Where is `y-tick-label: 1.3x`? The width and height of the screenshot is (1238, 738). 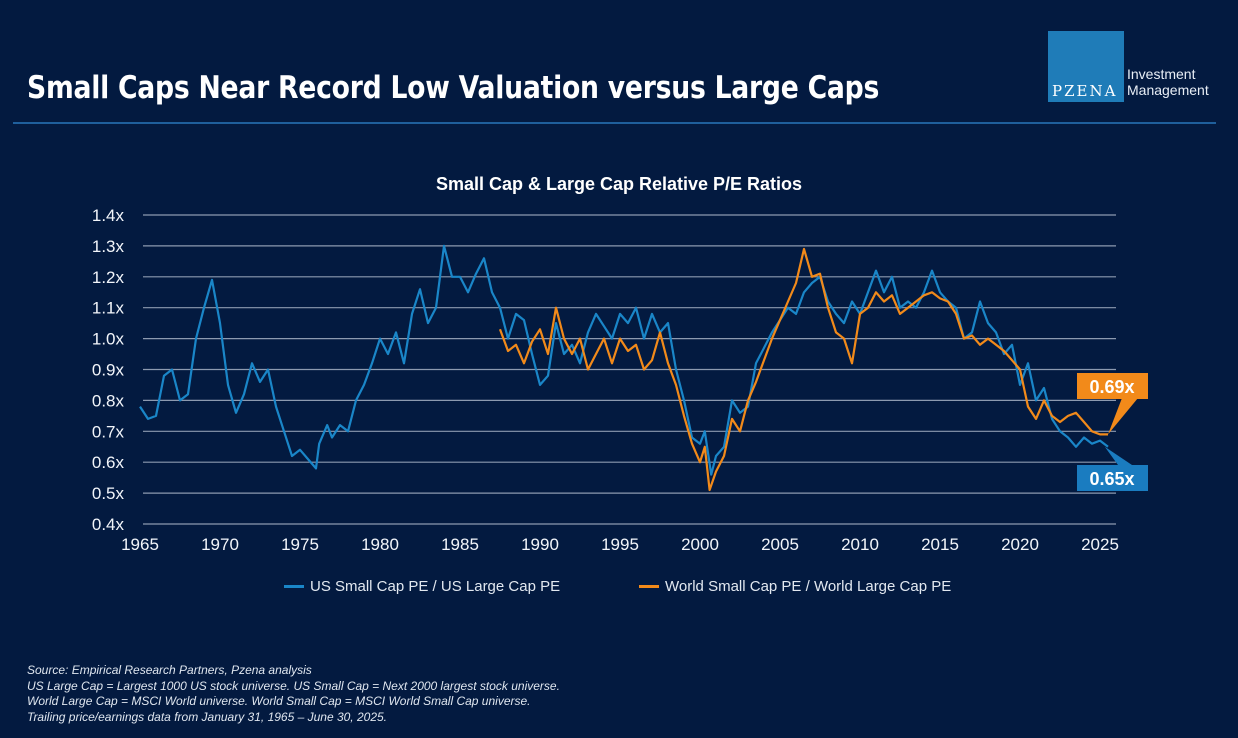
y-tick-label: 1.3x is located at coordinates (108, 246).